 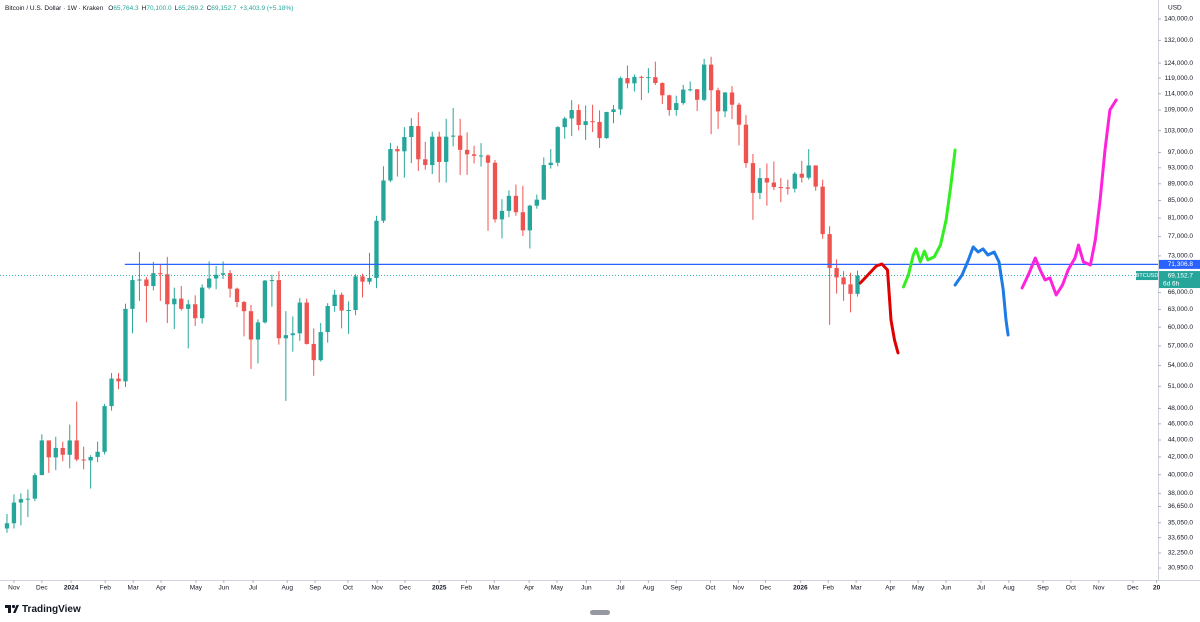 I want to click on x-tick-label: 2025, so click(x=439, y=588).